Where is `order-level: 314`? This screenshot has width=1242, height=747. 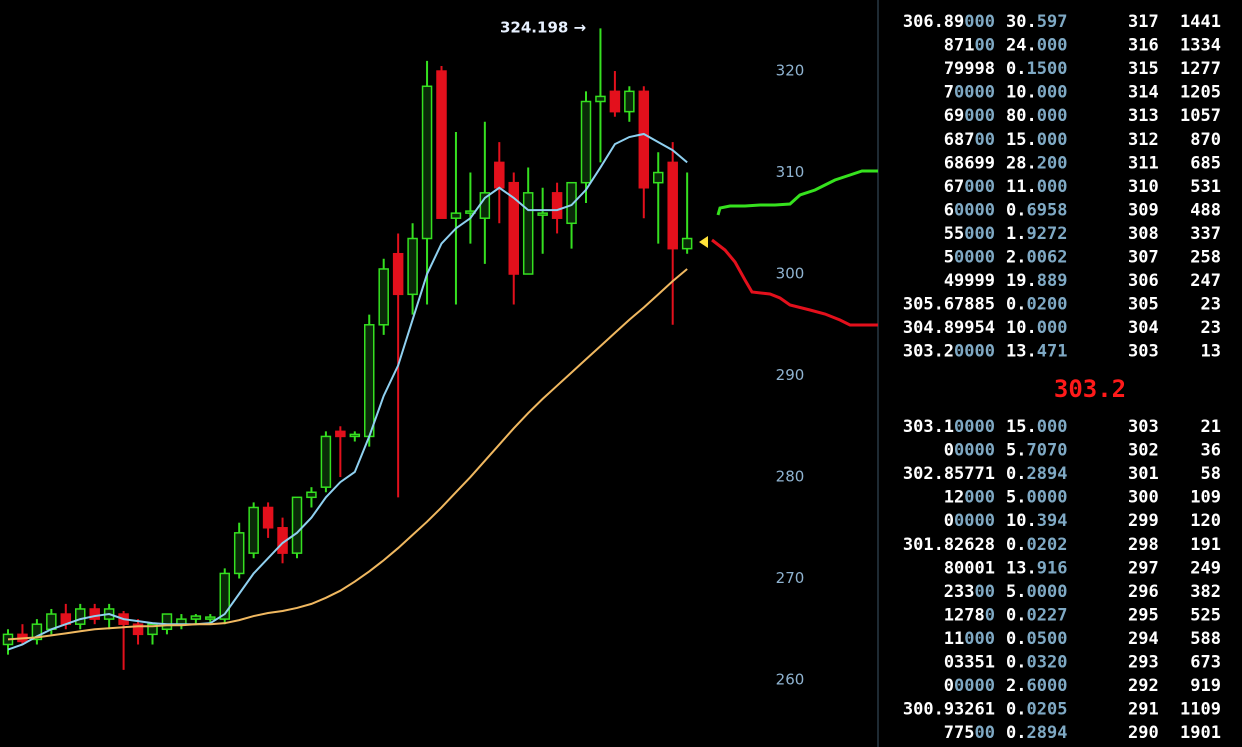
order-level: 314 is located at coordinates (1143, 93).